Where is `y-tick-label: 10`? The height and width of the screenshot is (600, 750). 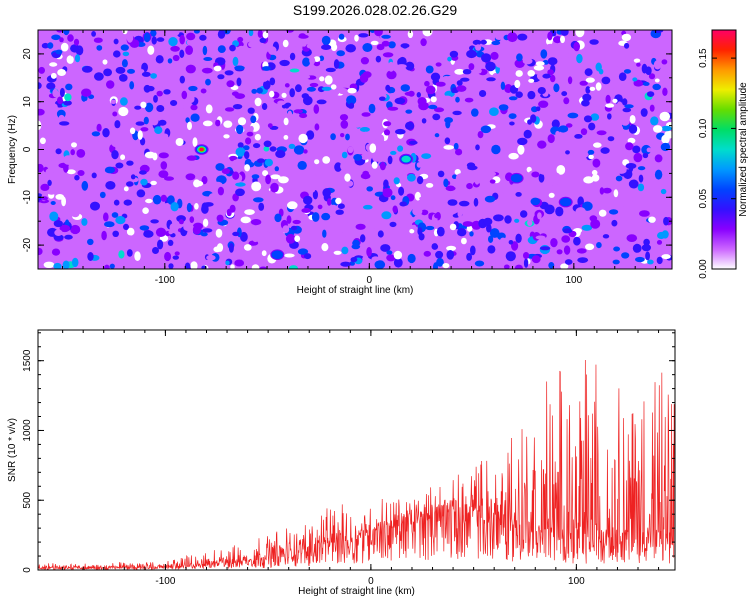 y-tick-label: 10 is located at coordinates (27, 102).